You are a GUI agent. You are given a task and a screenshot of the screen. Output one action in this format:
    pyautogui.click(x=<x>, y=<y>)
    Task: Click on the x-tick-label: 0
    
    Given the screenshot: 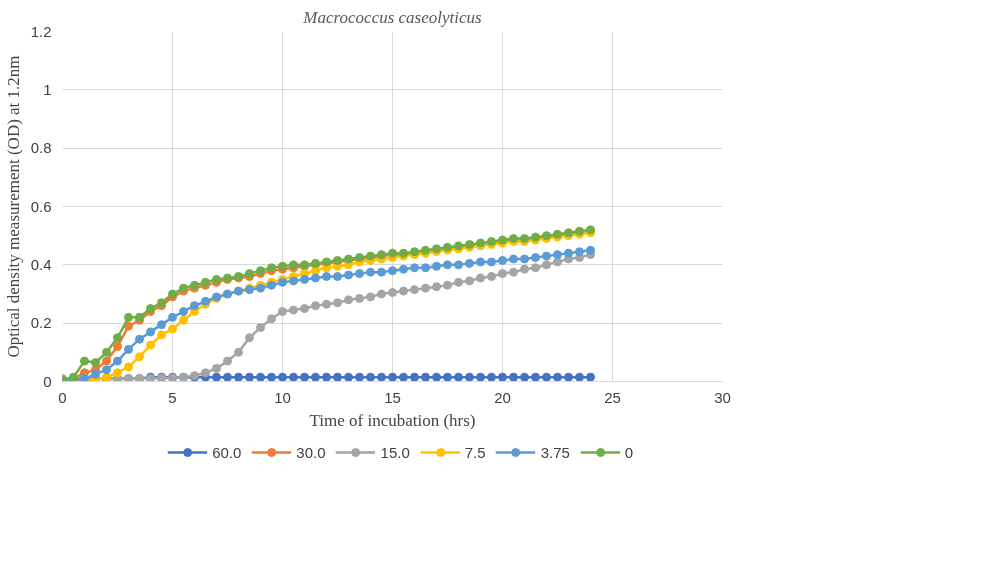 What is the action you would take?
    pyautogui.click(x=62, y=397)
    